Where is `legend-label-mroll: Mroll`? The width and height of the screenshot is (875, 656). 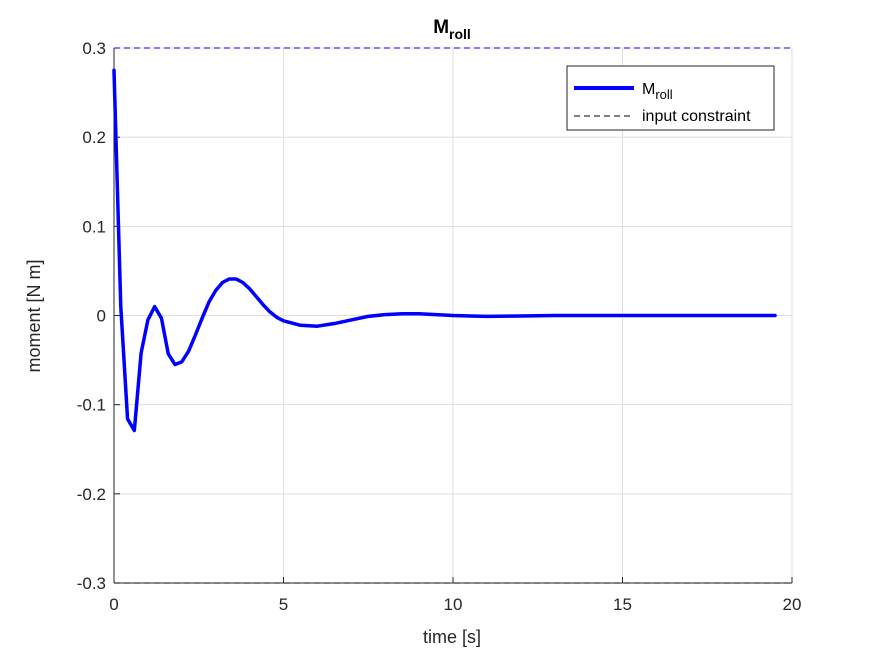
legend-label-mroll: Mroll is located at coordinates (657, 91).